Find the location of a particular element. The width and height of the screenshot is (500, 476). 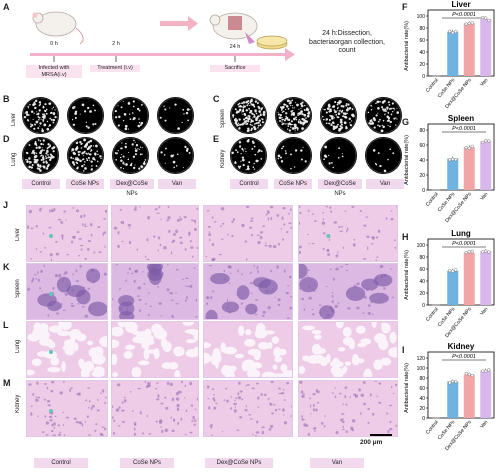

time-2h: 2 h is located at coordinates (116, 44).